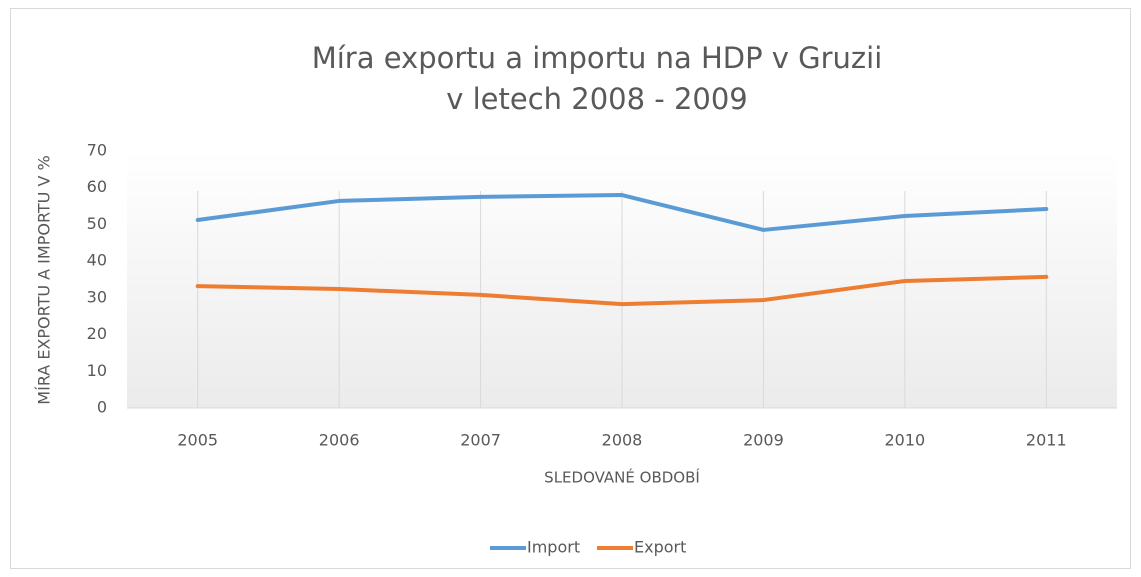 The height and width of the screenshot is (577, 1141). Describe the element at coordinates (339, 440) in the screenshot. I see `x-tick-label: 2006` at that location.